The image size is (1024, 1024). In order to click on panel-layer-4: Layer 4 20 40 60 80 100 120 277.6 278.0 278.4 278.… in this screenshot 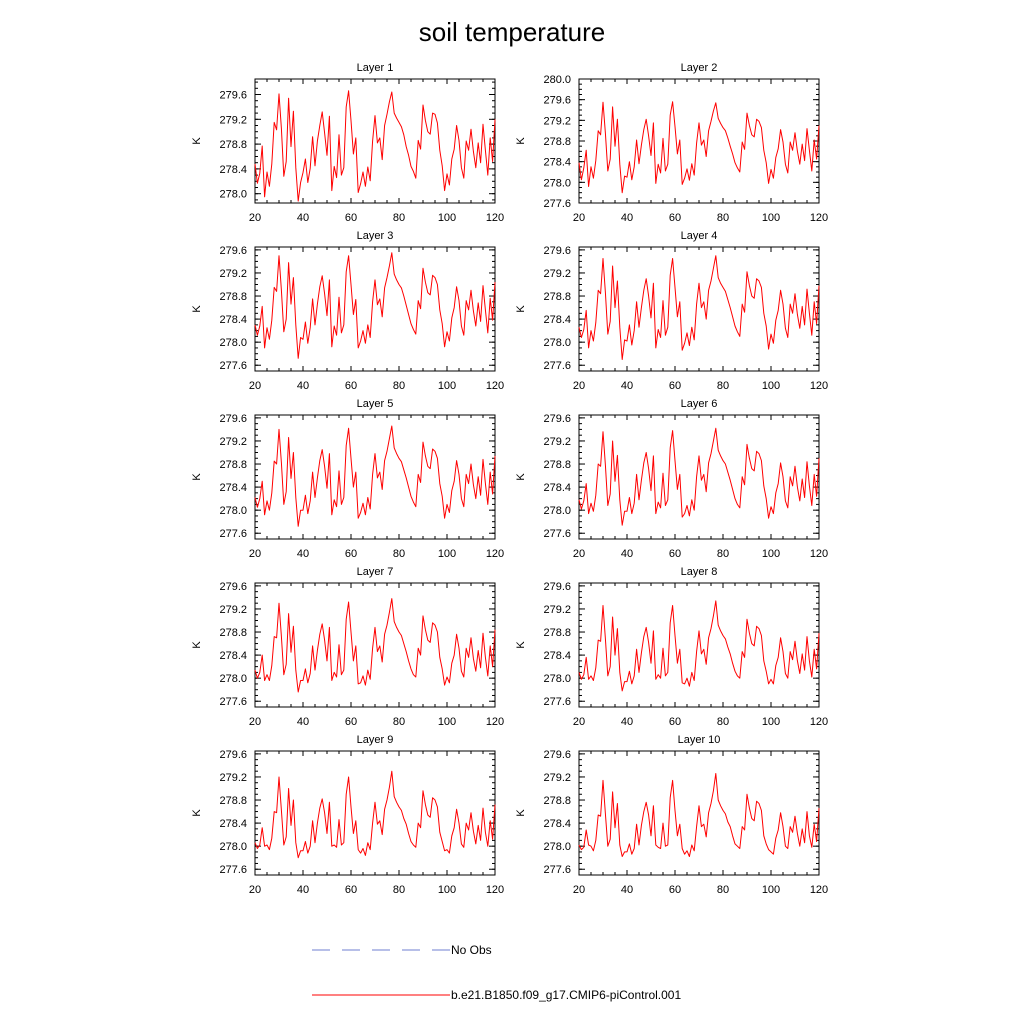, I will do `click(671, 311)`.